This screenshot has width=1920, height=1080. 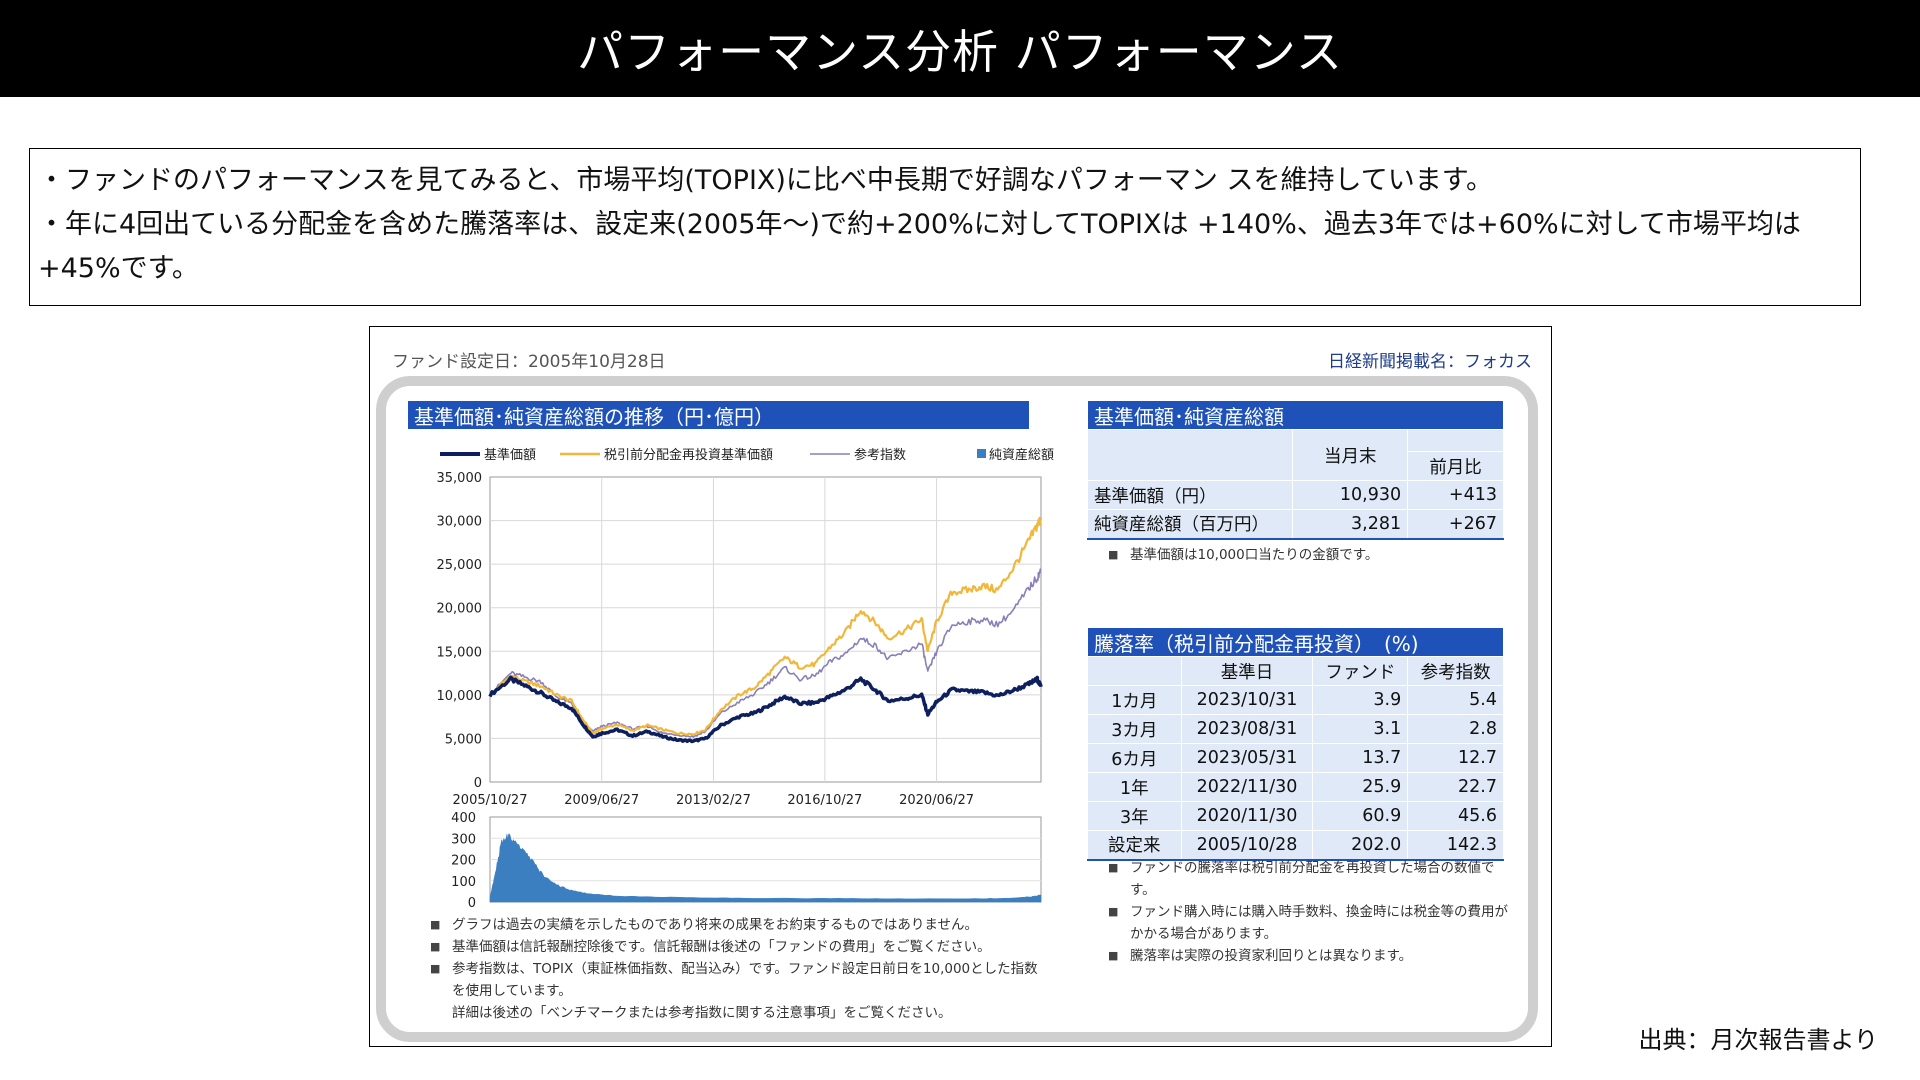 I want to click on legend-swatch, so click(x=981, y=453).